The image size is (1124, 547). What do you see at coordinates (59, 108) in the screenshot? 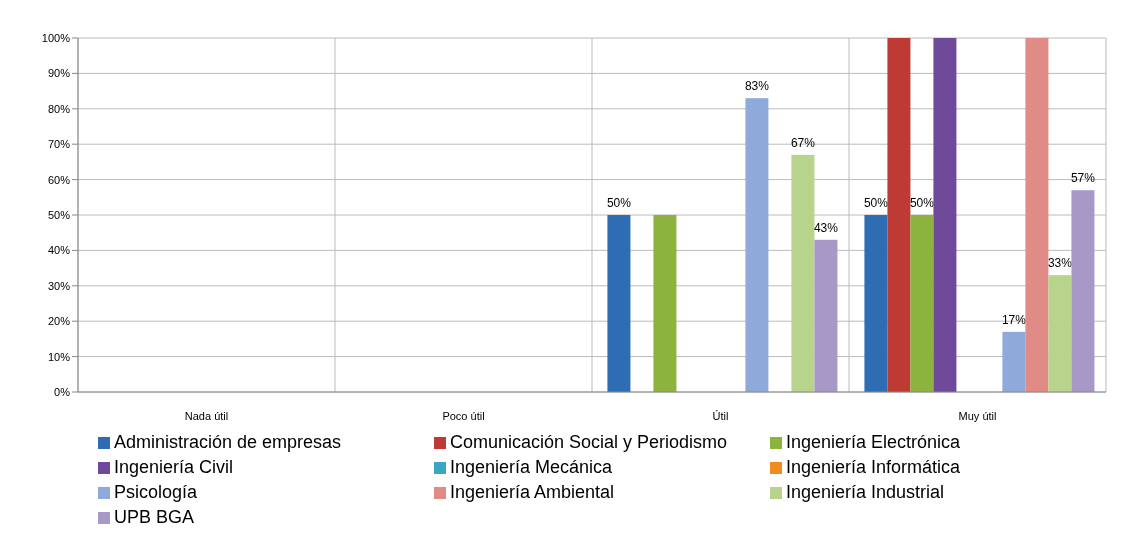
I see `y-tick-label: 80%` at bounding box center [59, 108].